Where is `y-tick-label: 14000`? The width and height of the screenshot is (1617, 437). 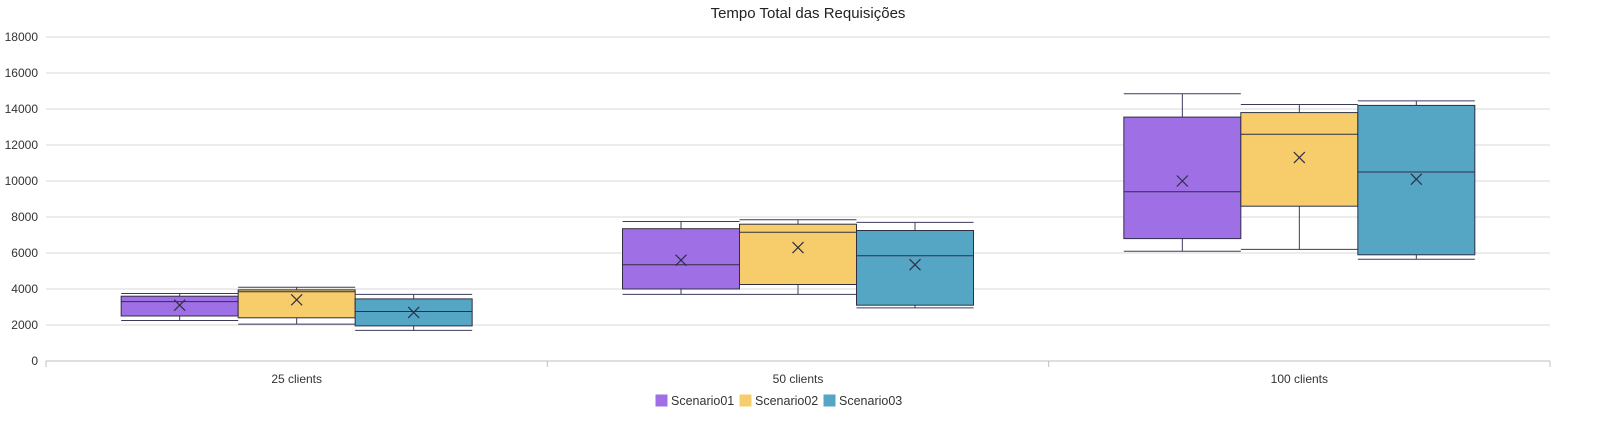
y-tick-label: 14000 is located at coordinates (22, 109).